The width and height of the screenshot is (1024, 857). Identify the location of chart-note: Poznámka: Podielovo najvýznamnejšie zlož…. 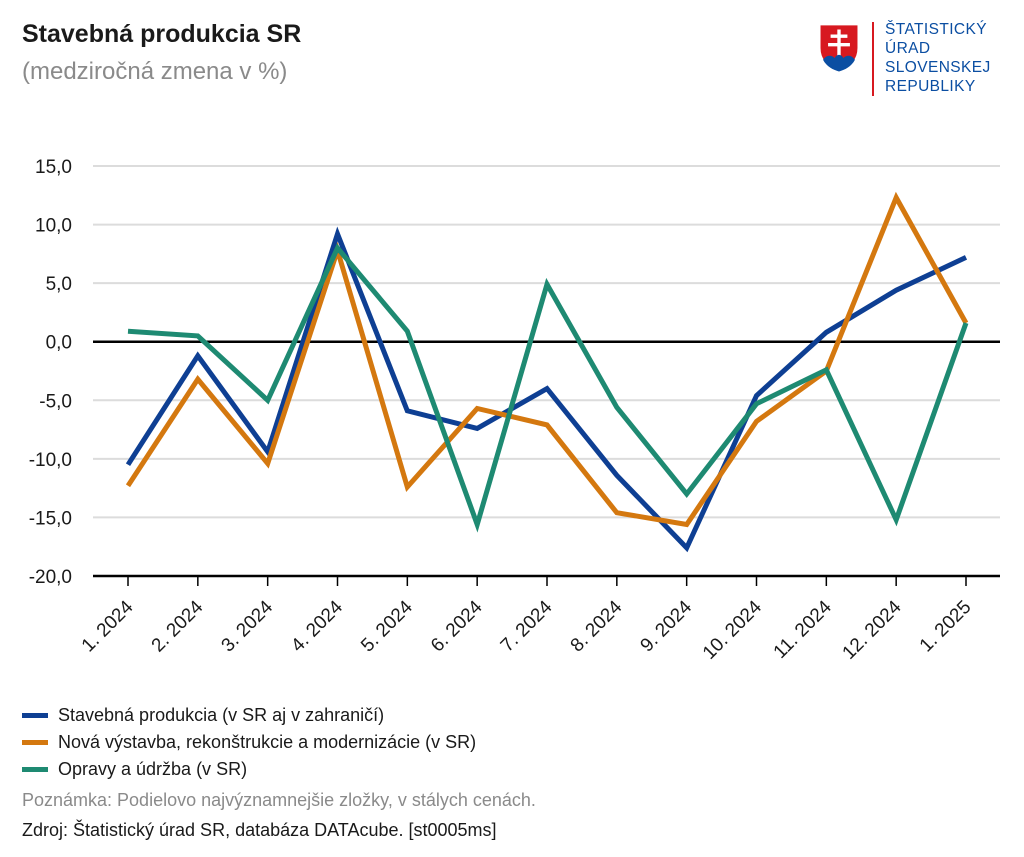
(279, 800).